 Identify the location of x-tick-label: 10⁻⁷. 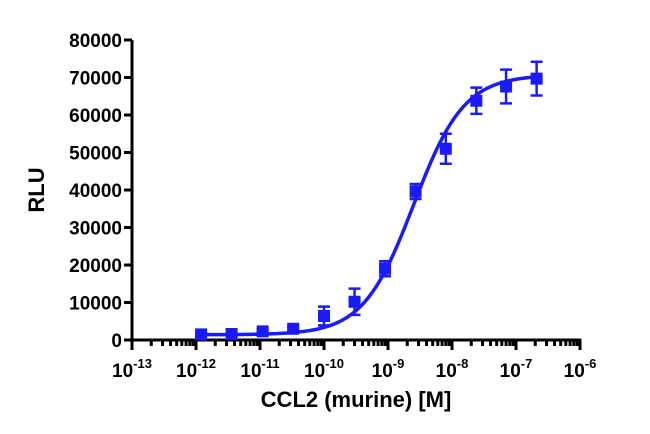
(516, 369).